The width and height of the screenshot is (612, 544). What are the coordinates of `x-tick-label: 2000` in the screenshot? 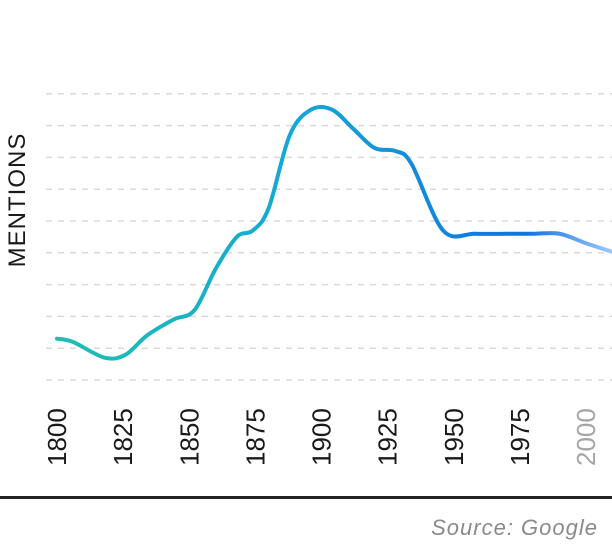 It's located at (586, 437).